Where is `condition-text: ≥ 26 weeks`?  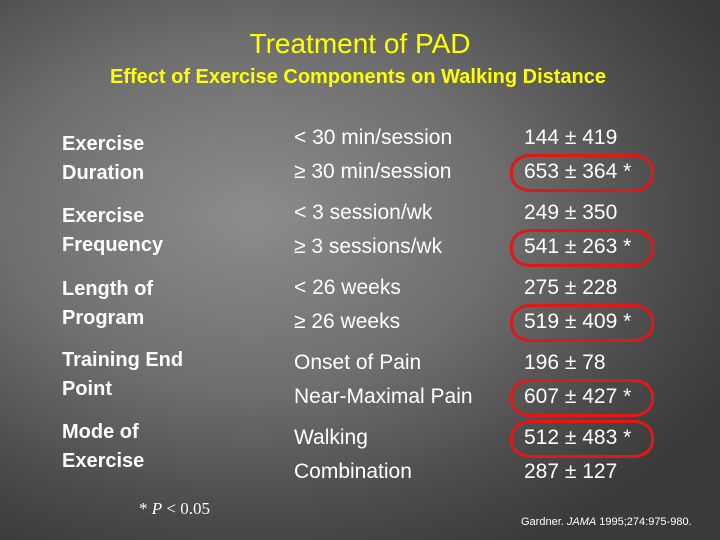
condition-text: ≥ 26 weeks is located at coordinates (347, 321).